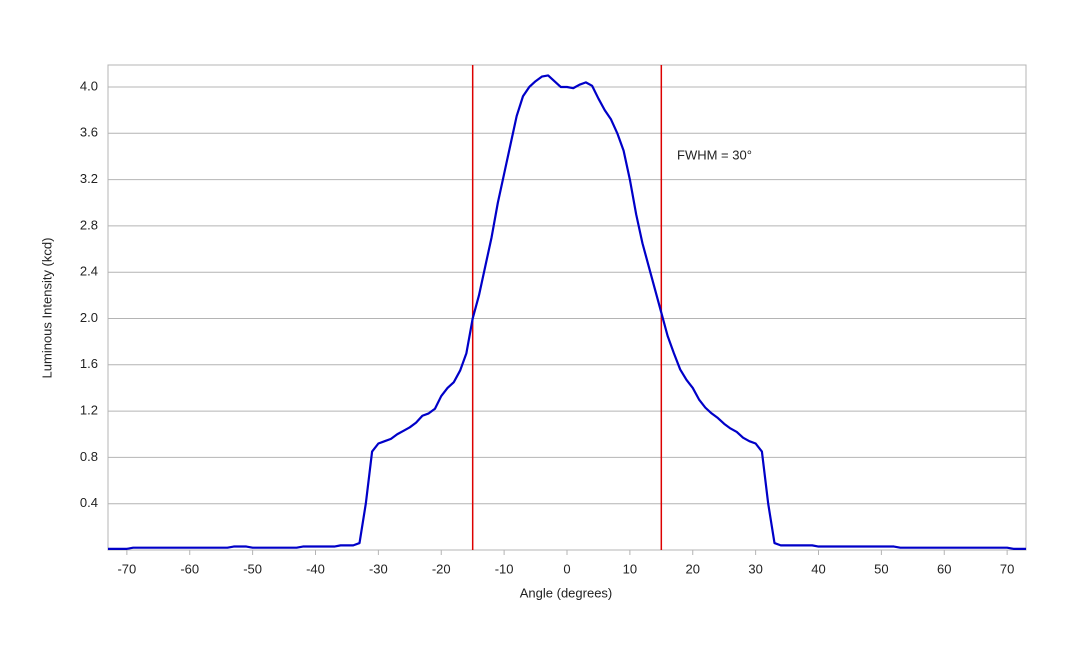 This screenshot has height=653, width=1080. What do you see at coordinates (566, 568) in the screenshot?
I see `x-tick-label: 0` at bounding box center [566, 568].